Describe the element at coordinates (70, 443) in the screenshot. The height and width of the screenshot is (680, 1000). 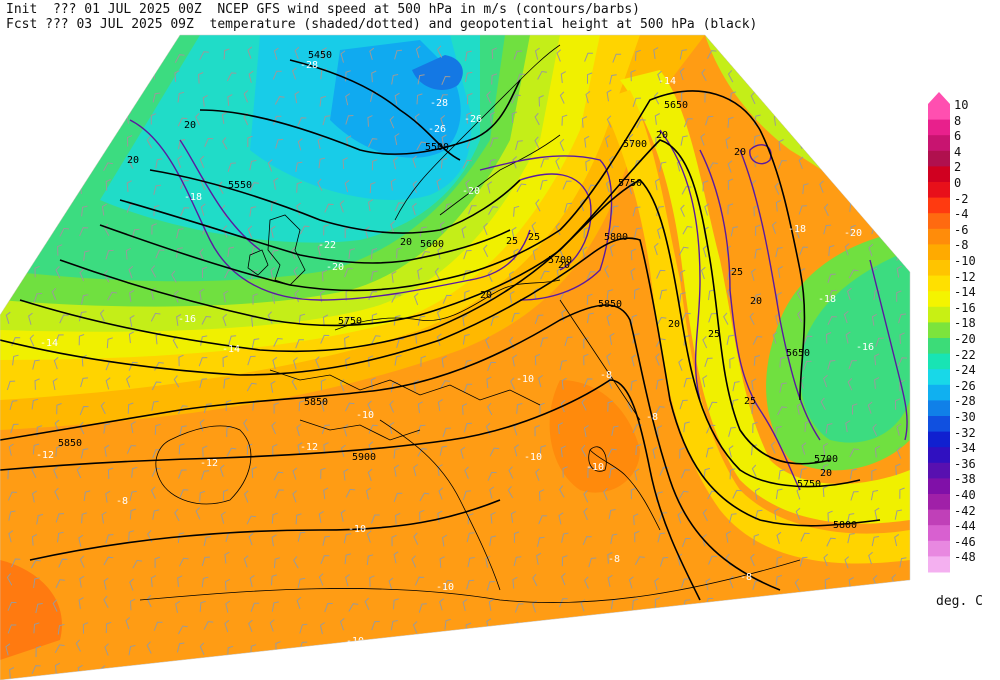
I see `height-label: 5850` at that location.